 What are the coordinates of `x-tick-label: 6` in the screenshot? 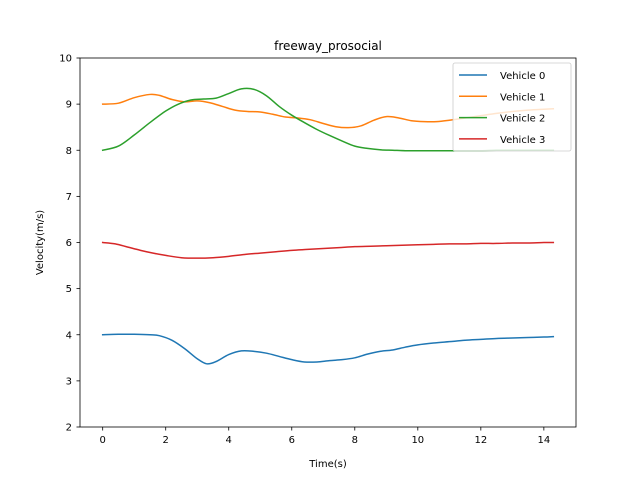 It's located at (292, 440).